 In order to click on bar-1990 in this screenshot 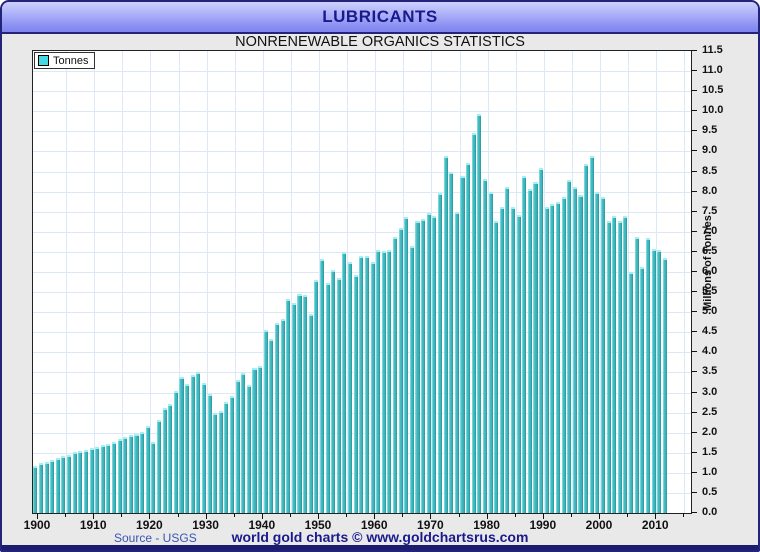, I will do `click(541, 340)`.